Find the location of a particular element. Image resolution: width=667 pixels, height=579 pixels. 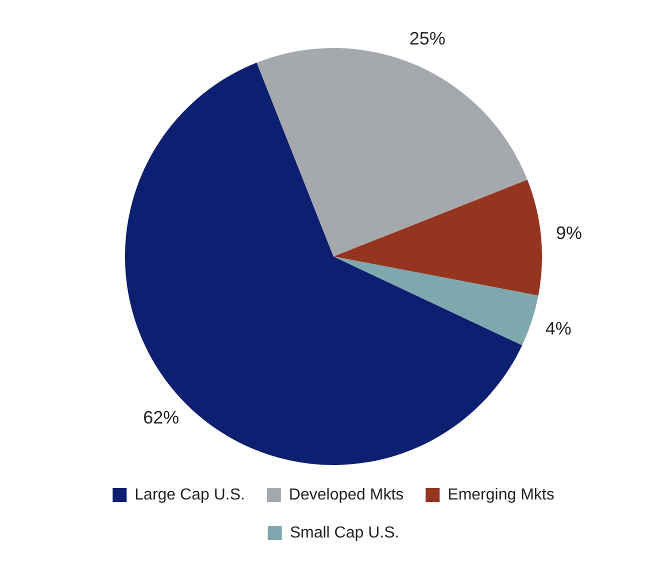

data-label: 25% is located at coordinates (427, 38).